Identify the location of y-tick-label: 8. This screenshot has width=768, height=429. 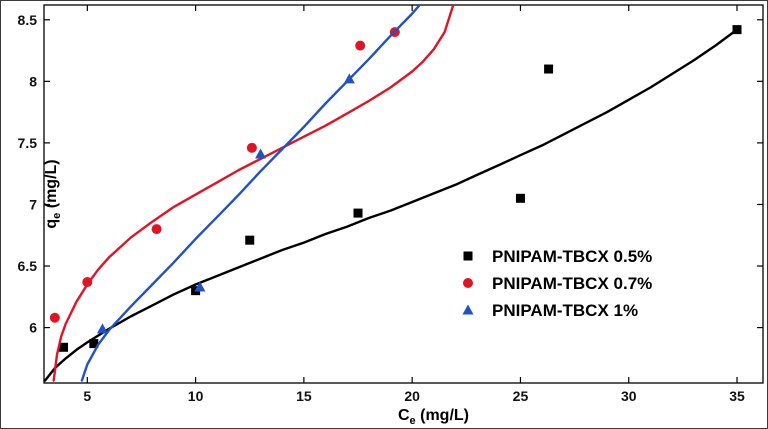
(33, 81).